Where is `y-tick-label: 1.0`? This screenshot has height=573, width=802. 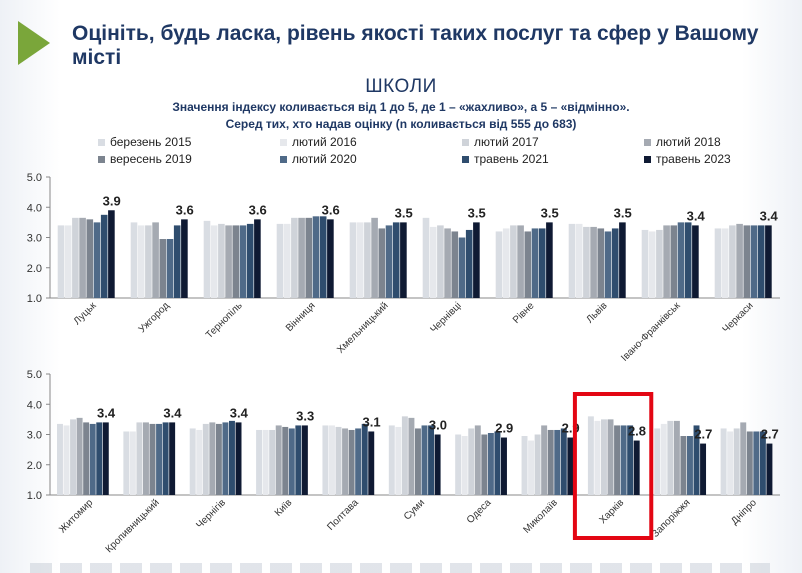 y-tick-label: 1.0 is located at coordinates (34, 496).